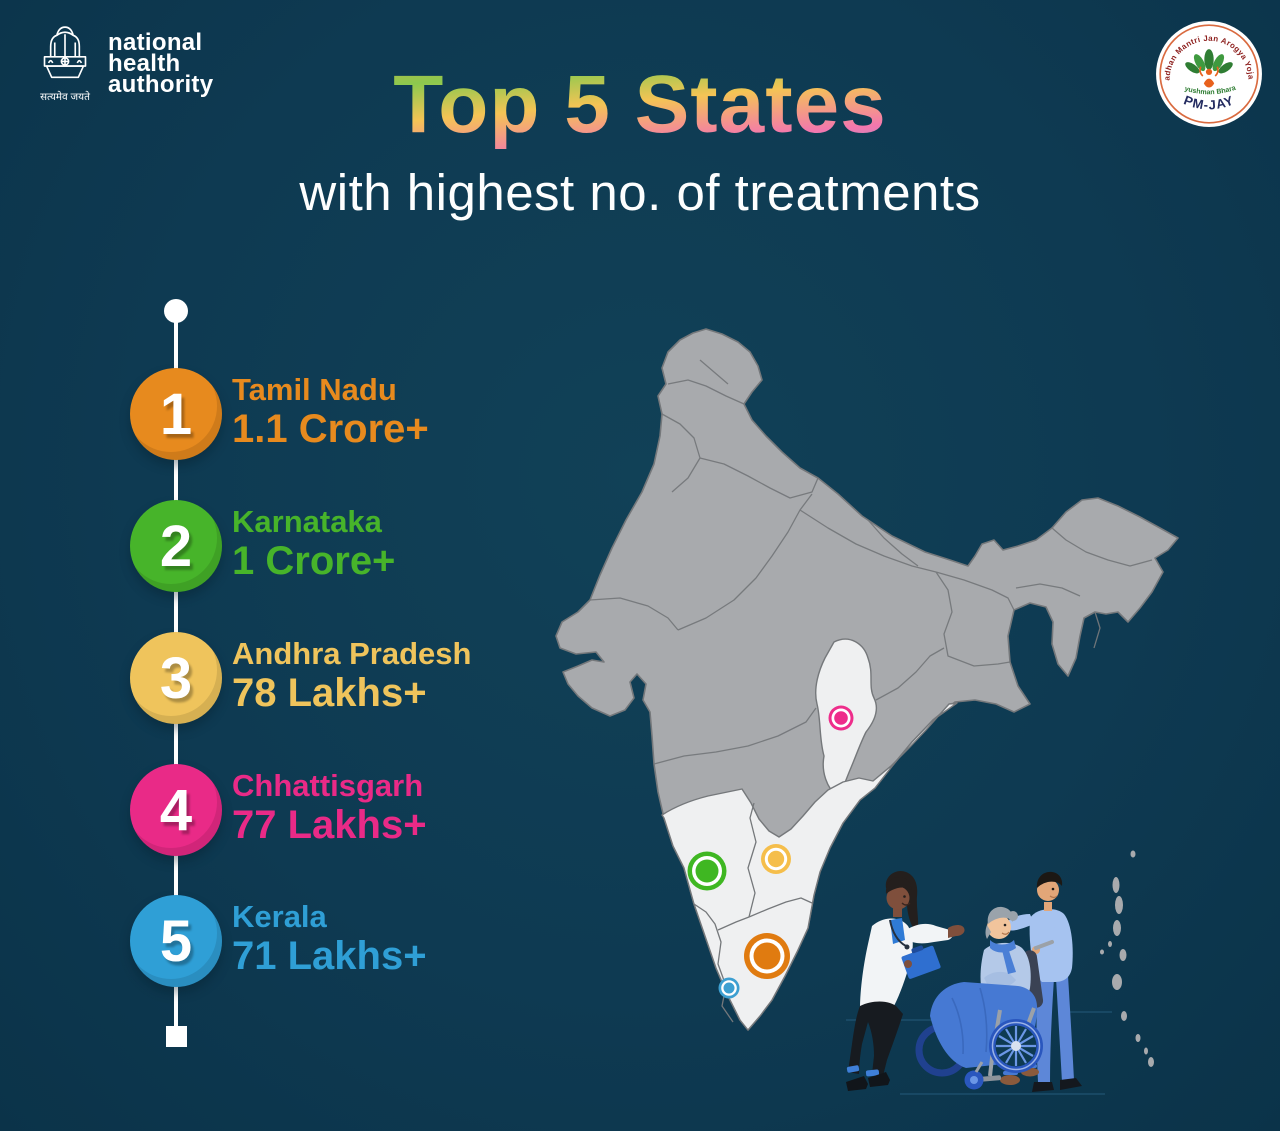 Image resolution: width=1280 pixels, height=1131 pixels. What do you see at coordinates (176, 311) in the screenshot?
I see `timeline-start-dot` at bounding box center [176, 311].